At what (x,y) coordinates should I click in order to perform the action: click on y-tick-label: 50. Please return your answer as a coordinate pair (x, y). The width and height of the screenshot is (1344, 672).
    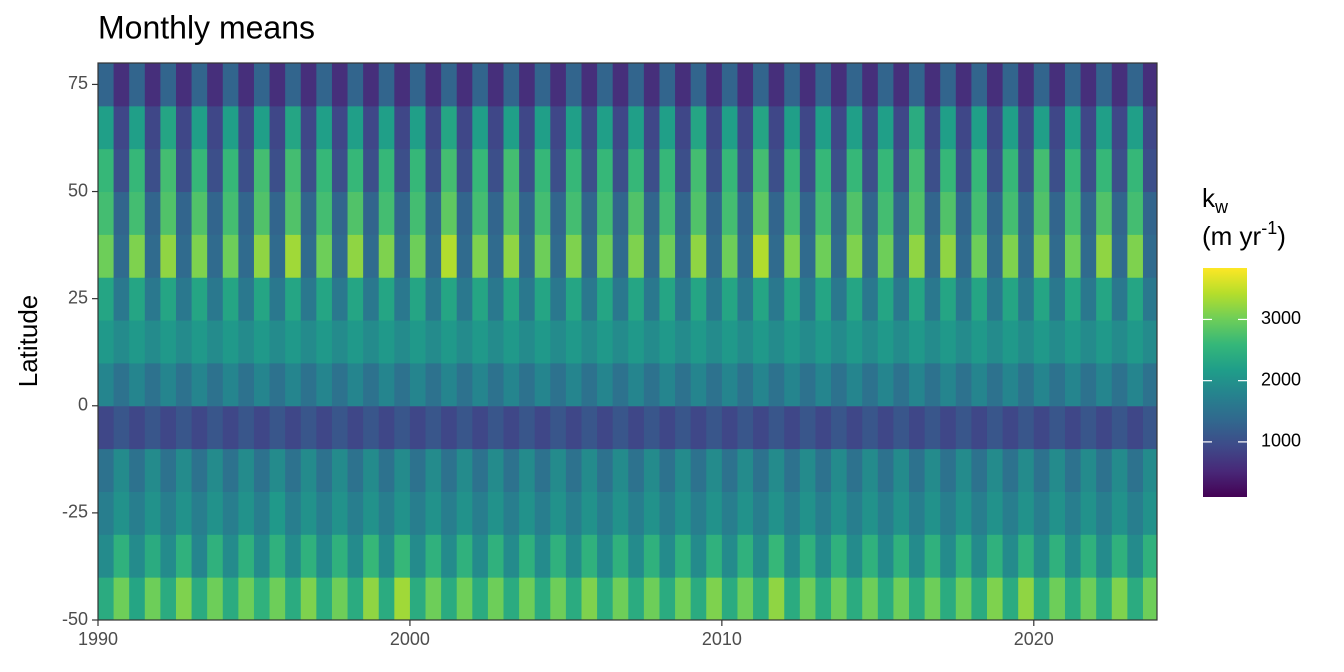
    Looking at the image, I should click on (78, 190).